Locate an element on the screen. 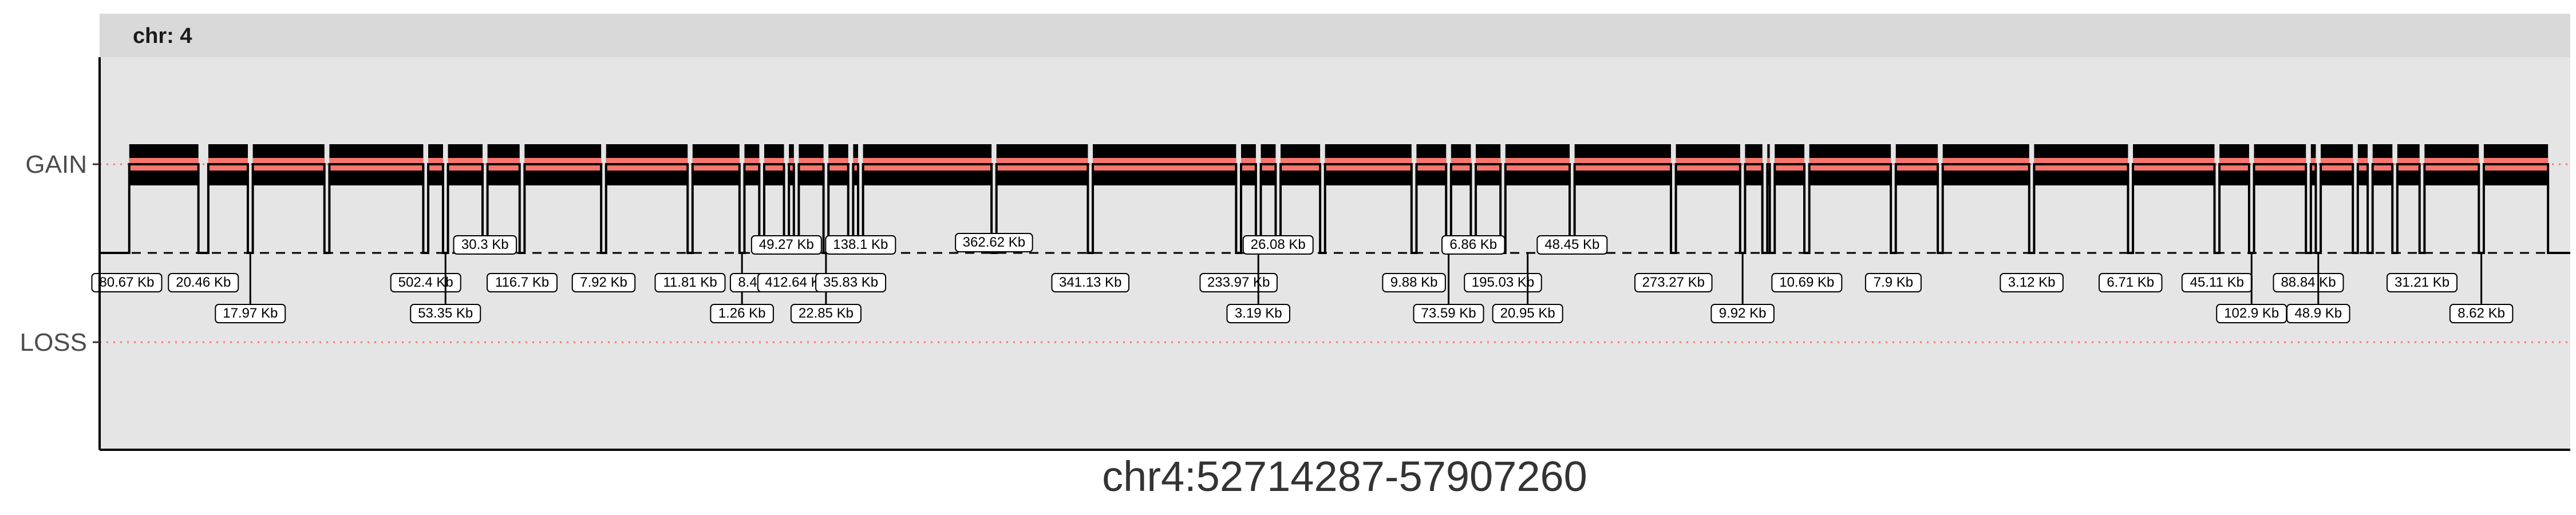 The height and width of the screenshot is (515, 2576). gap-label-text: 88.84 Kb is located at coordinates (2308, 282).